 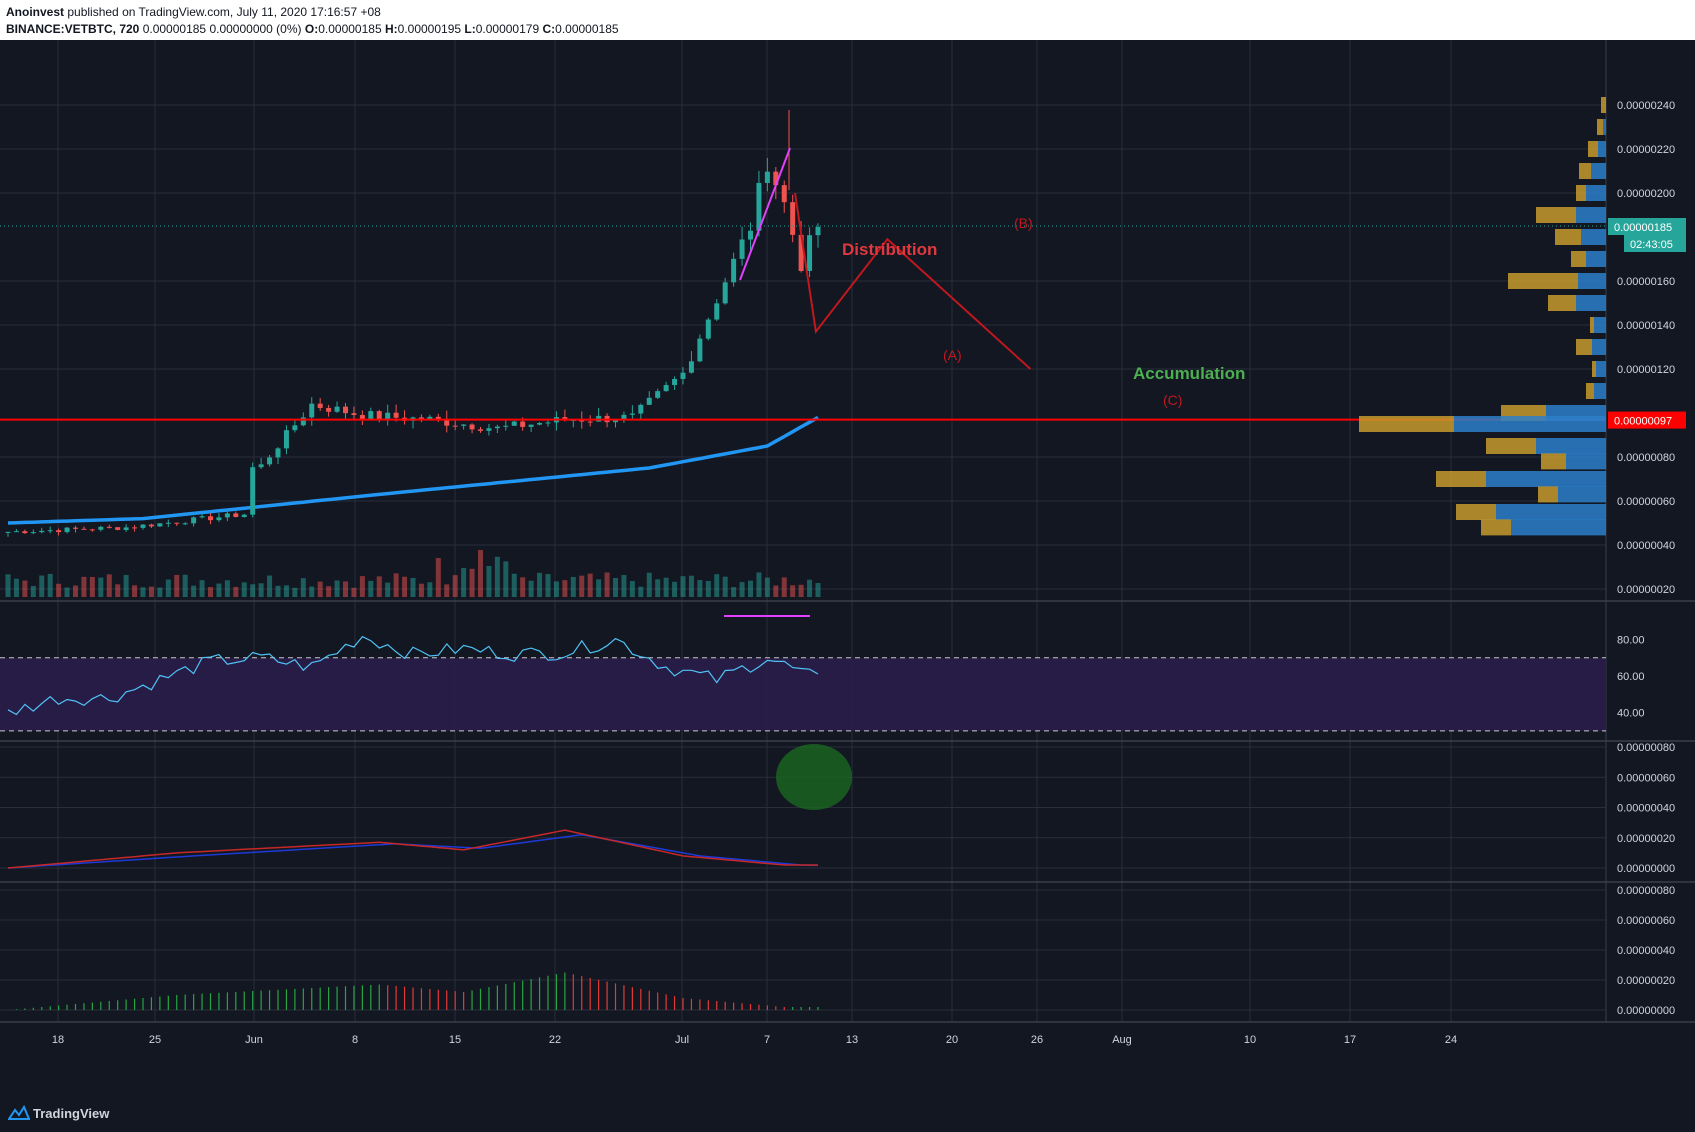 What do you see at coordinates (1250, 1040) in the screenshot?
I see `time-tick-label: 10` at bounding box center [1250, 1040].